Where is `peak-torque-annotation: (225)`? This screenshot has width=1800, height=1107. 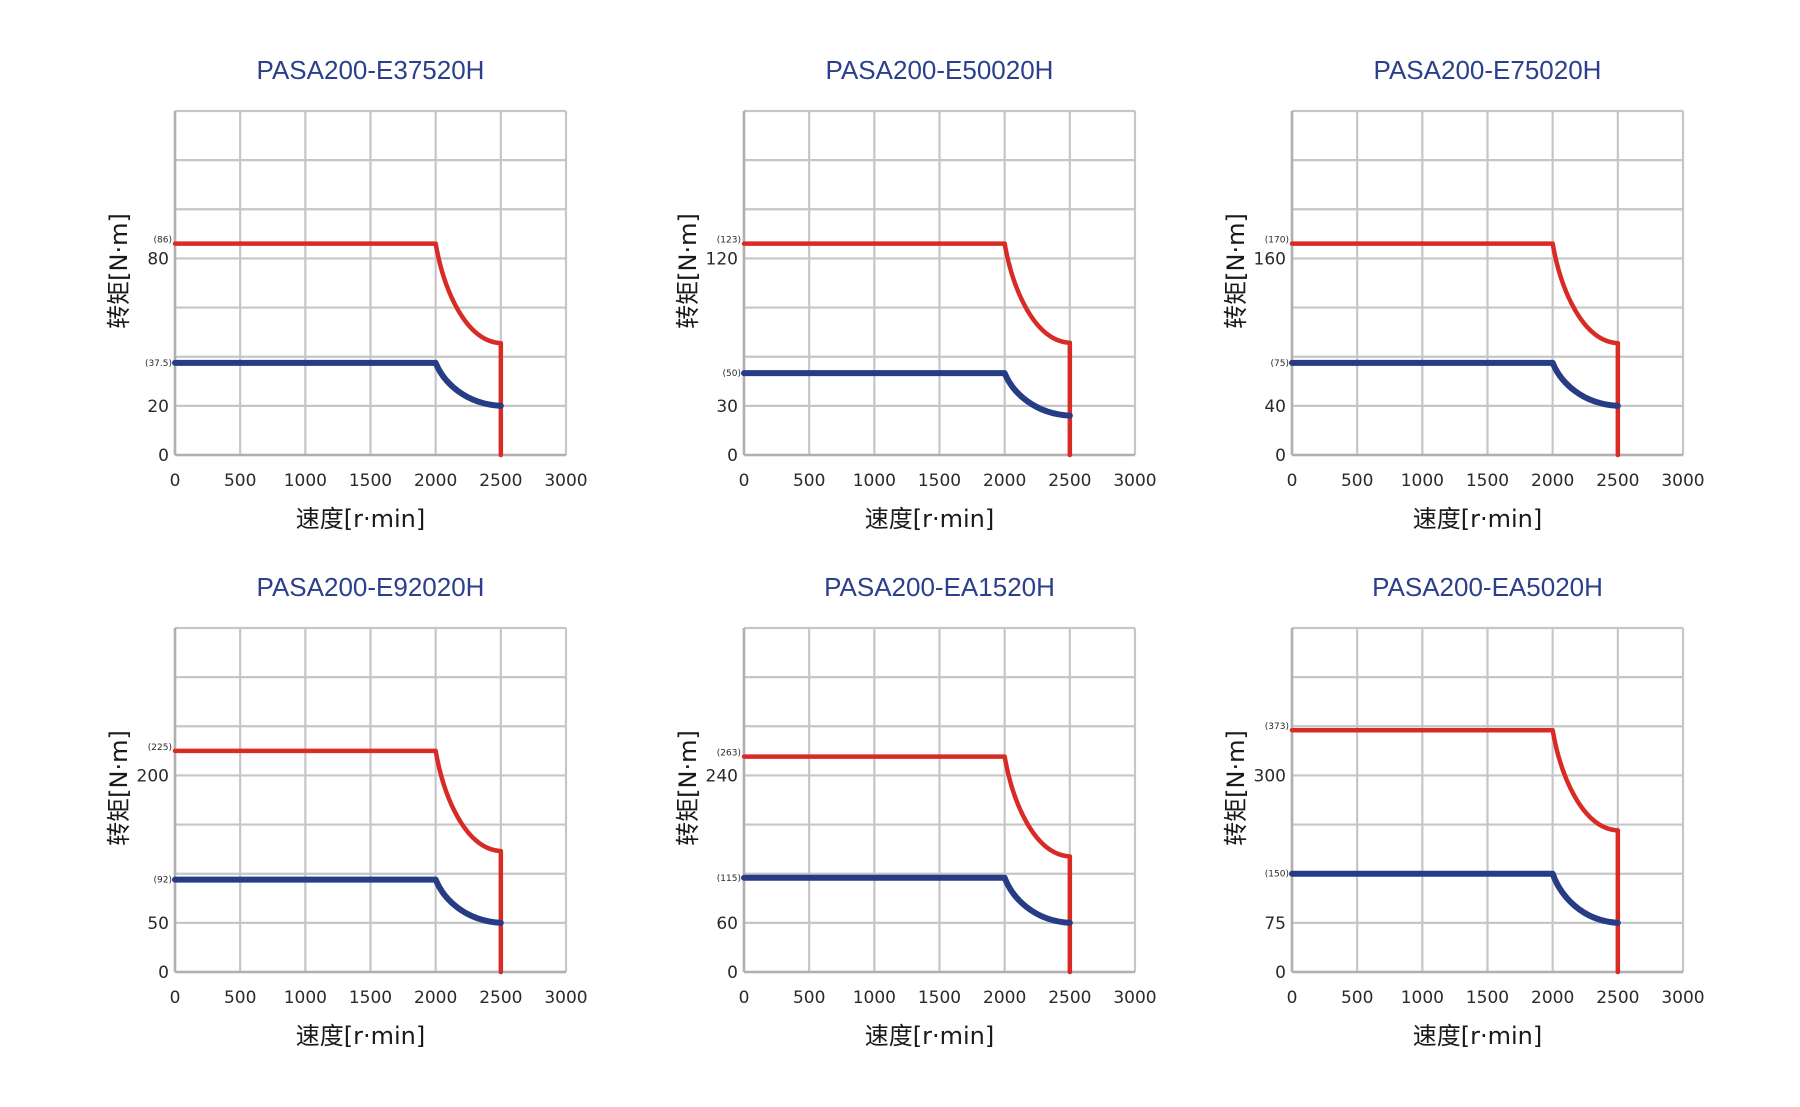 peak-torque-annotation: (225) is located at coordinates (160, 748).